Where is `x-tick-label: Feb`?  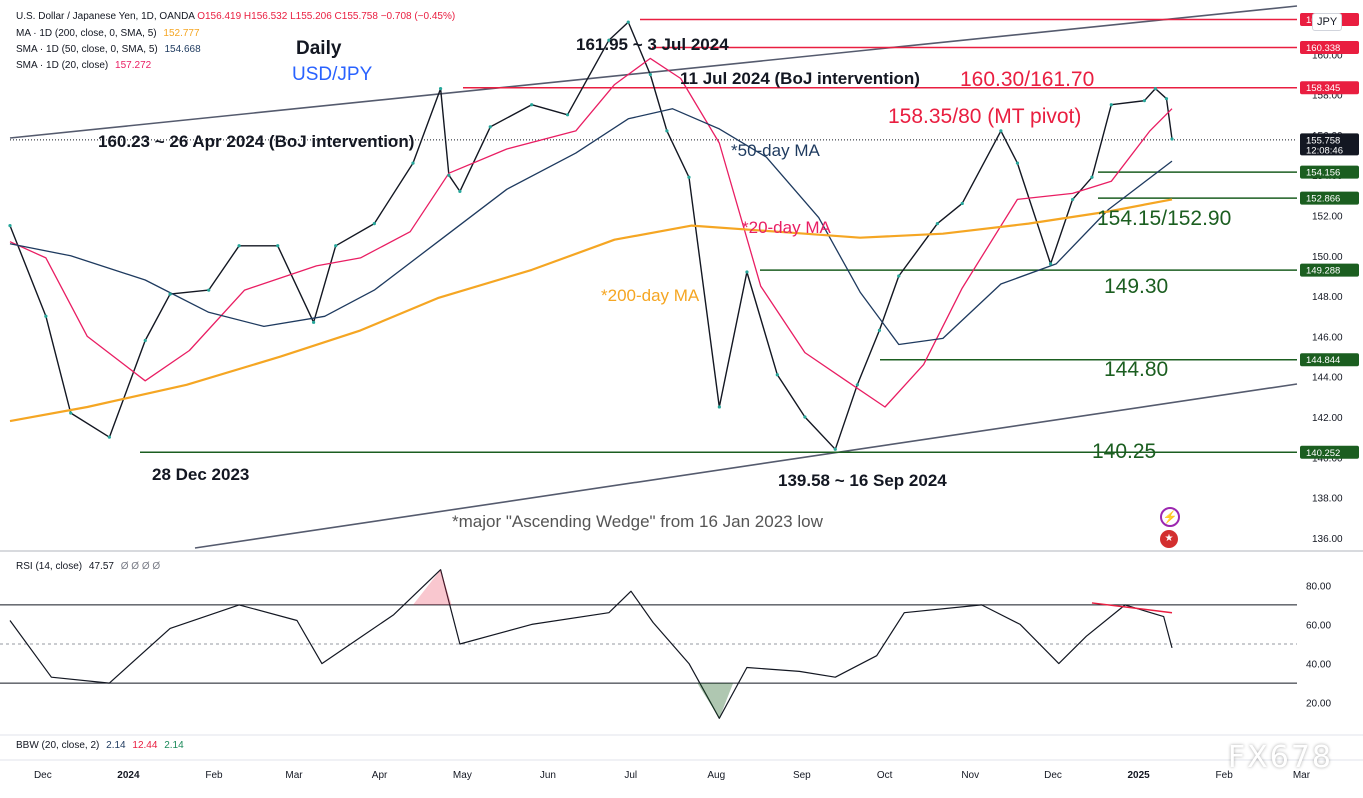
x-tick-label: Feb is located at coordinates (214, 775).